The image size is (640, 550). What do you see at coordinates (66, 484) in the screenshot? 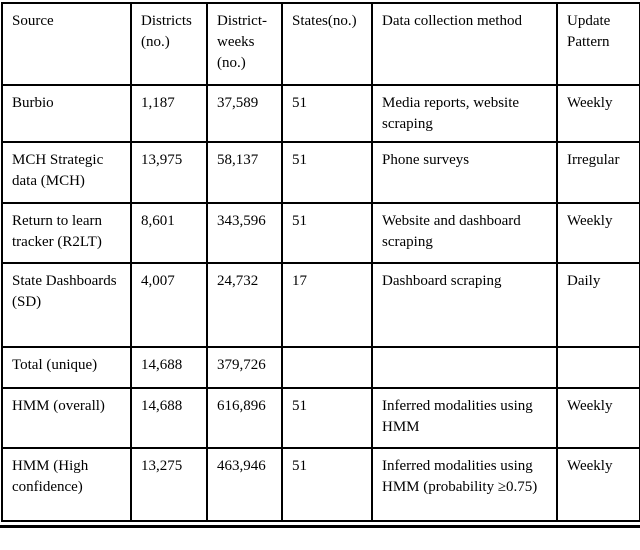
I see `cell-source: HMM (High confidence)` at bounding box center [66, 484].